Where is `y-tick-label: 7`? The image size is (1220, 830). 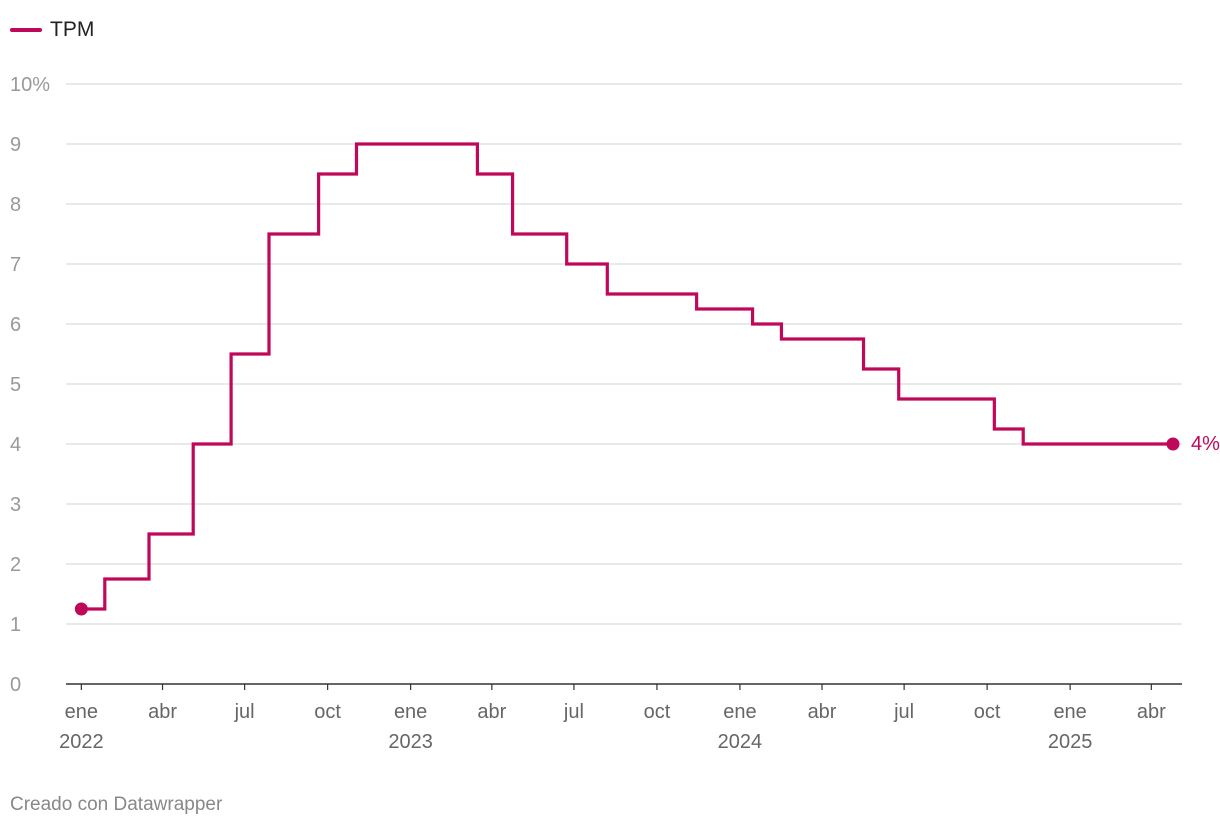 y-tick-label: 7 is located at coordinates (15, 265).